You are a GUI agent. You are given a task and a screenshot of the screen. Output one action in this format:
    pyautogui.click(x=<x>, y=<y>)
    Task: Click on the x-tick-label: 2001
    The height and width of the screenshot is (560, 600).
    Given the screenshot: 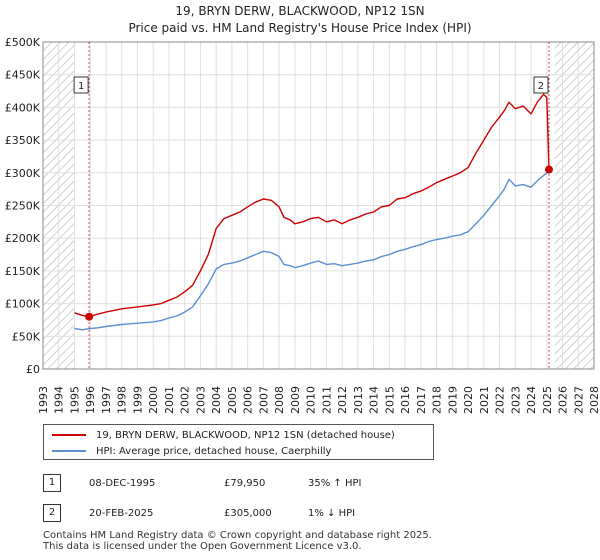 What is the action you would take?
    pyautogui.click(x=169, y=400)
    